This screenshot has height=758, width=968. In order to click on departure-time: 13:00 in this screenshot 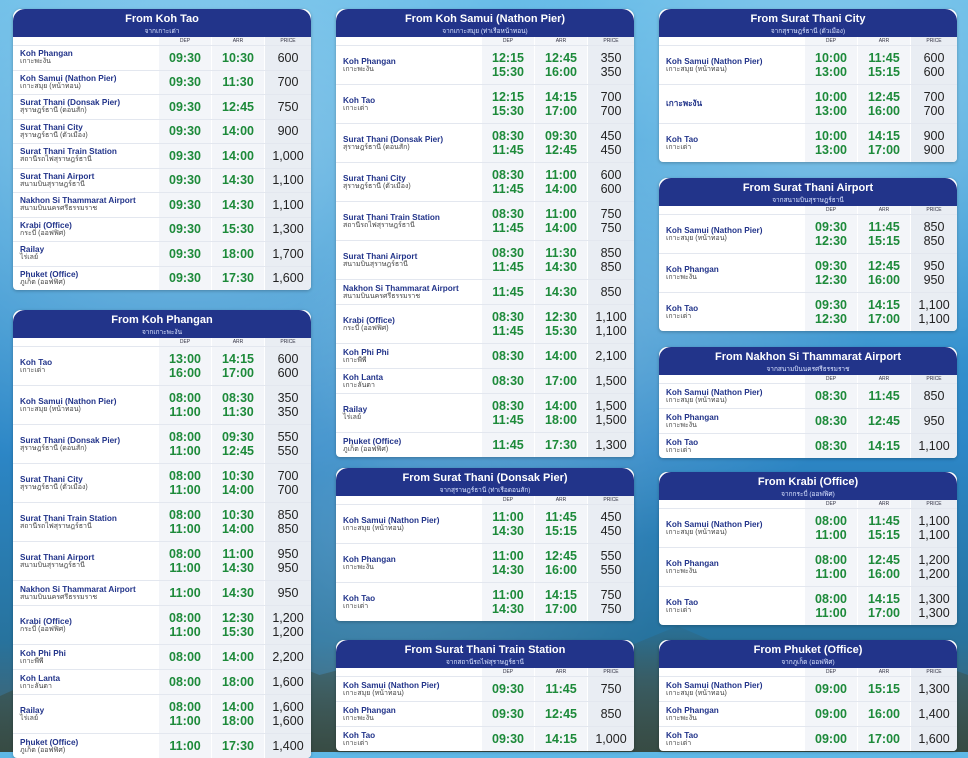, I will do `click(831, 111)`.